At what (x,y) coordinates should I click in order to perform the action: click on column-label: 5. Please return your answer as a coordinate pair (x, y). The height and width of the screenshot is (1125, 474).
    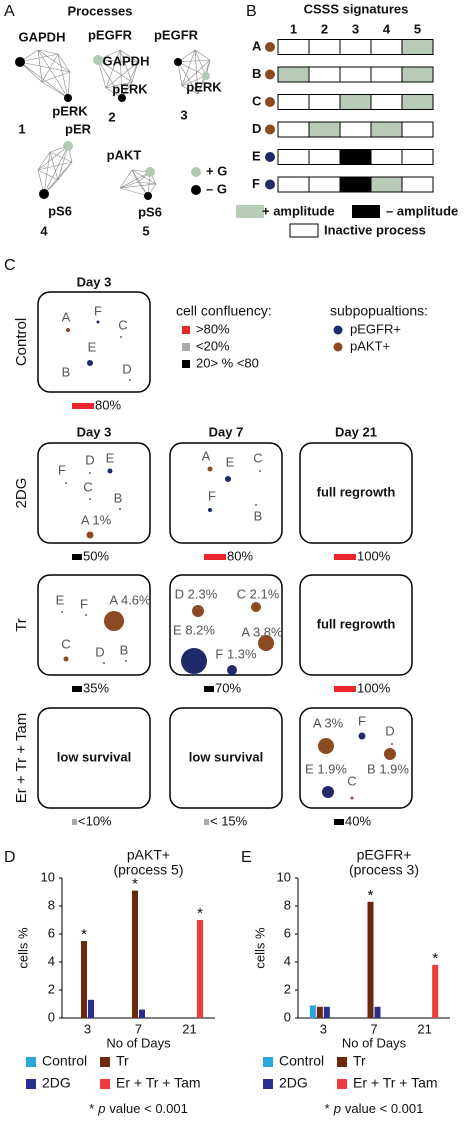
    Looking at the image, I should click on (417, 28).